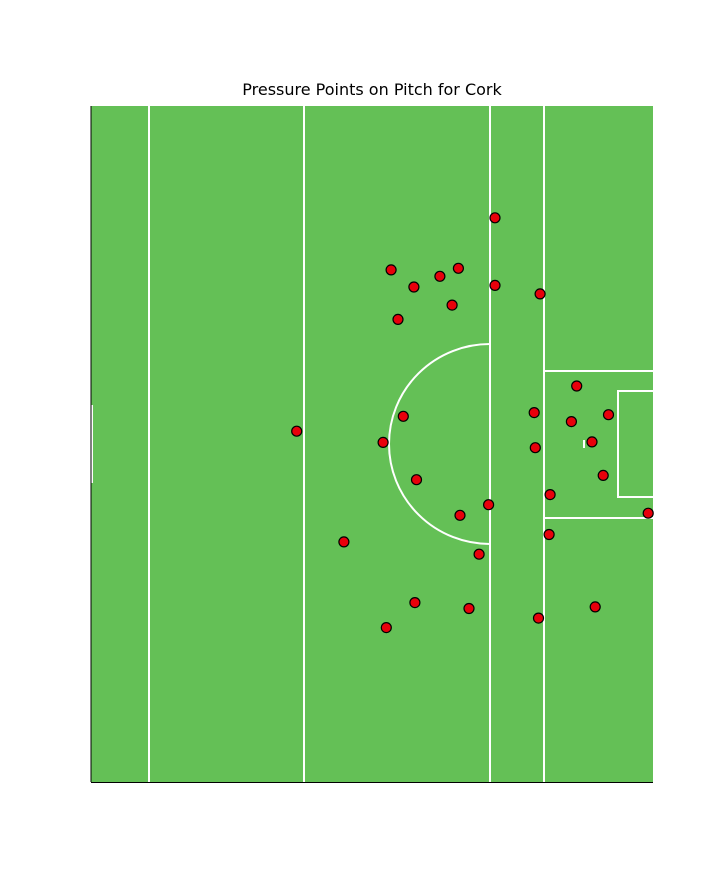 This screenshot has height=880, width=725. What do you see at coordinates (439, 444) in the screenshot?
I see `arc-40m` at bounding box center [439, 444].